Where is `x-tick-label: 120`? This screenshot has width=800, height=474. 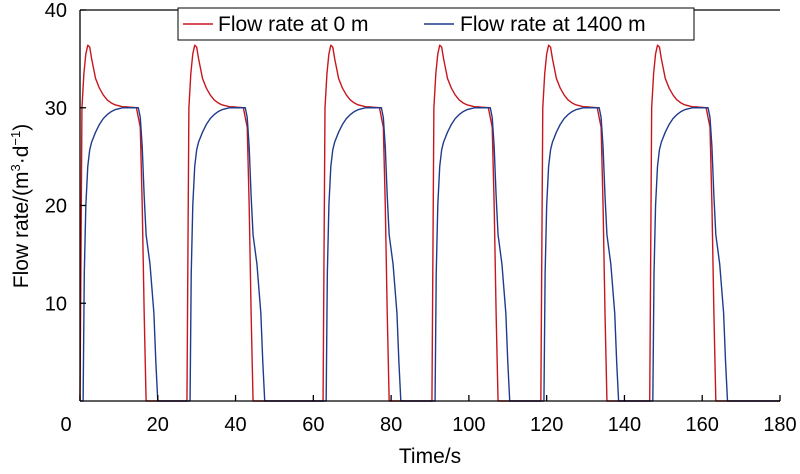 x-tick-label: 120 is located at coordinates (546, 425).